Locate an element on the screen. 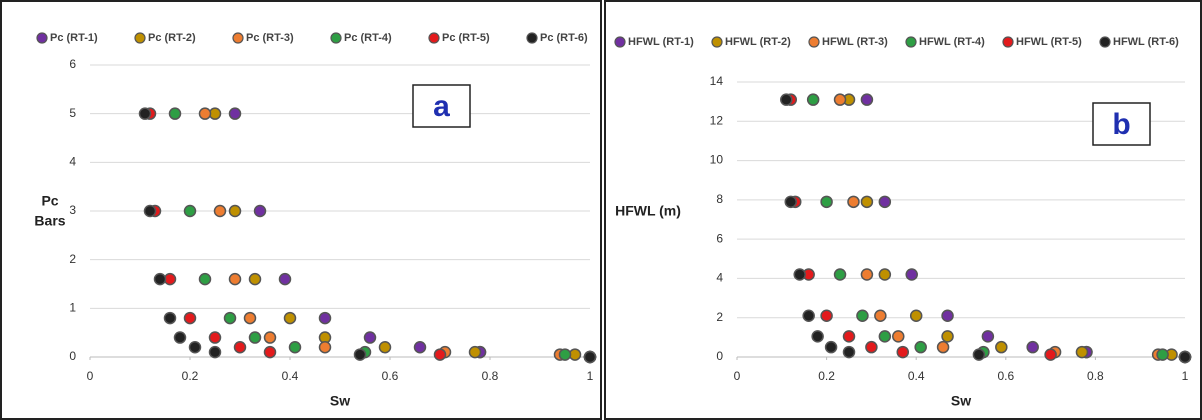 This screenshot has height=420, width=1202. y-tick-label: 12 is located at coordinates (717, 120).